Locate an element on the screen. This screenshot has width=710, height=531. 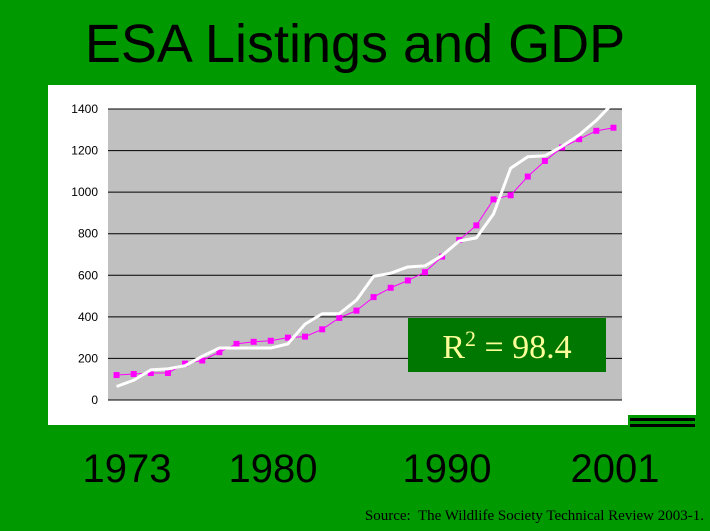
chart-title: ESA Listings and GDP is located at coordinates (355, 44).